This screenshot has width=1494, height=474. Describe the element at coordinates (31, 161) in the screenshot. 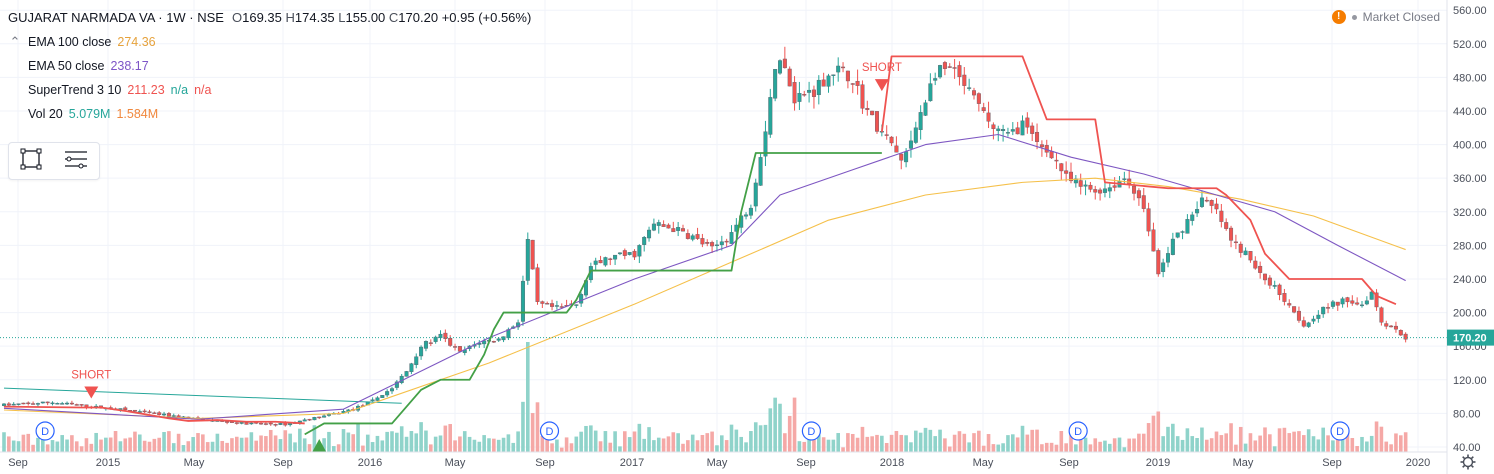

I see `rectangle-tool-icon` at that location.